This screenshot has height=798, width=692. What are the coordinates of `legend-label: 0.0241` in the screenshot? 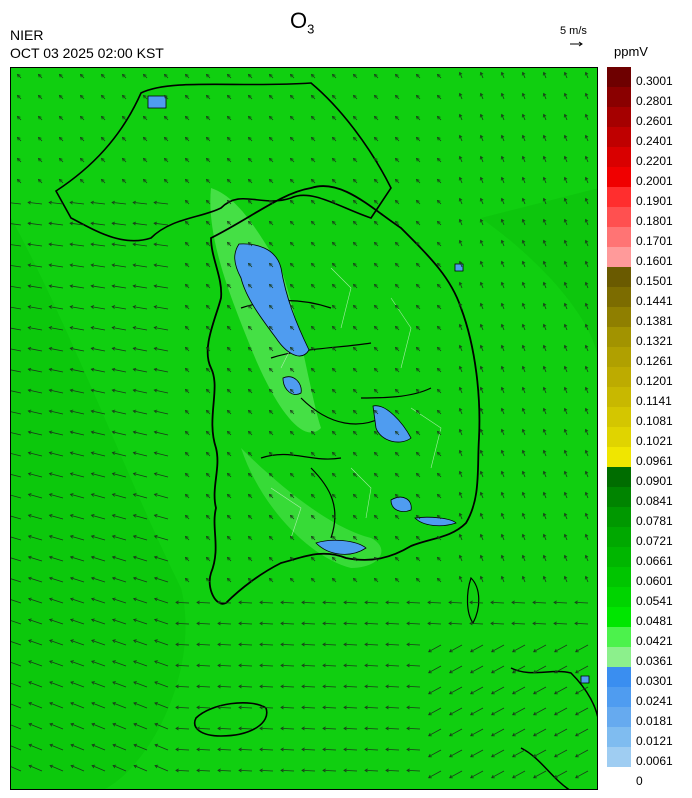 It's located at (654, 701).